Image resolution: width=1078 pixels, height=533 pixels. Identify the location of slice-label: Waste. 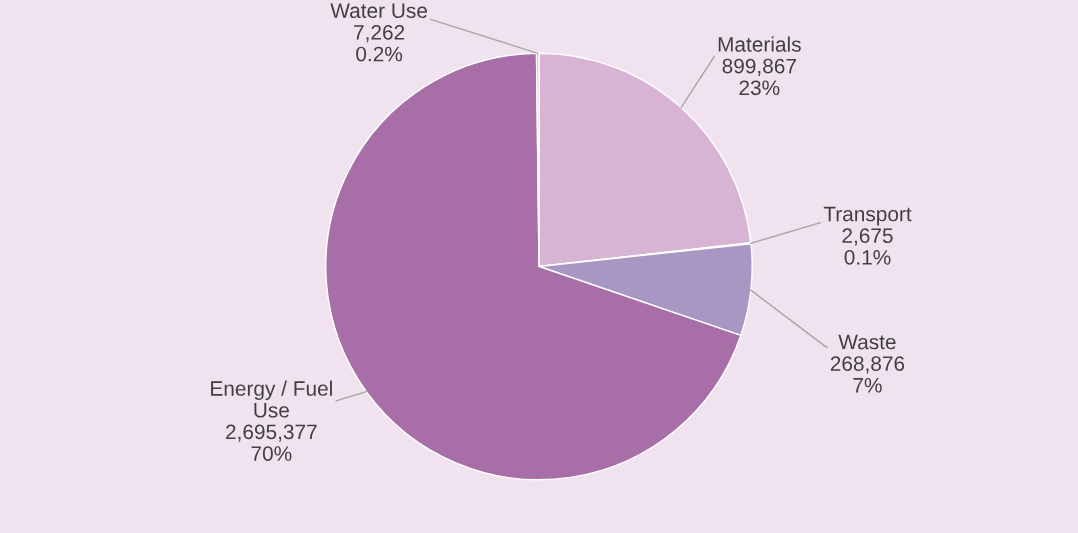
(867, 342).